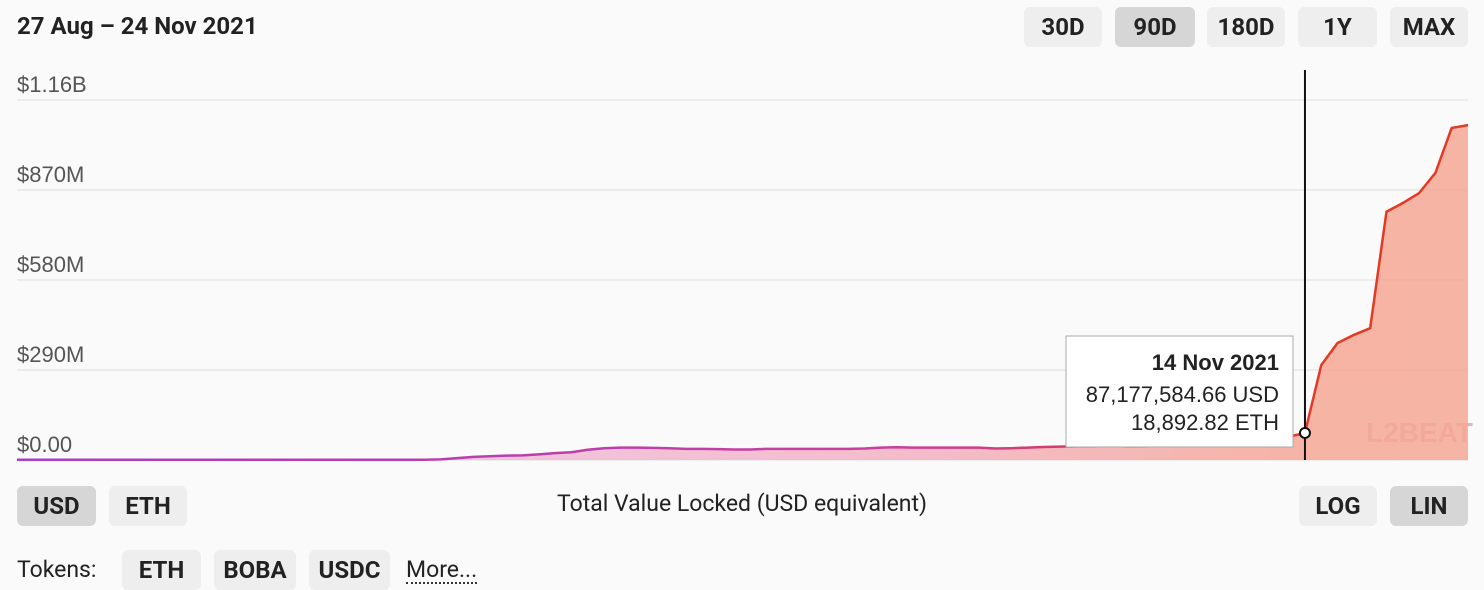  I want to click on range-button: 180D, so click(1246, 27).